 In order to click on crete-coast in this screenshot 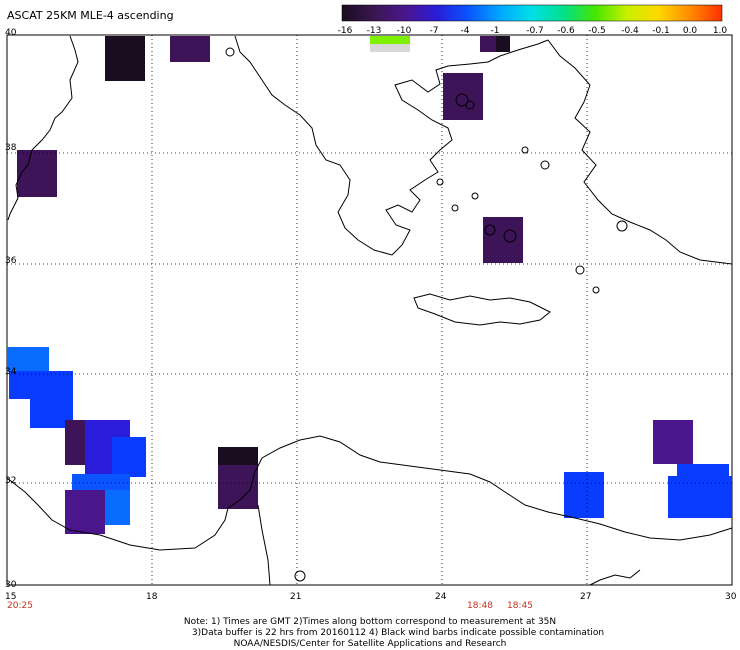, I will do `click(482, 309)`.